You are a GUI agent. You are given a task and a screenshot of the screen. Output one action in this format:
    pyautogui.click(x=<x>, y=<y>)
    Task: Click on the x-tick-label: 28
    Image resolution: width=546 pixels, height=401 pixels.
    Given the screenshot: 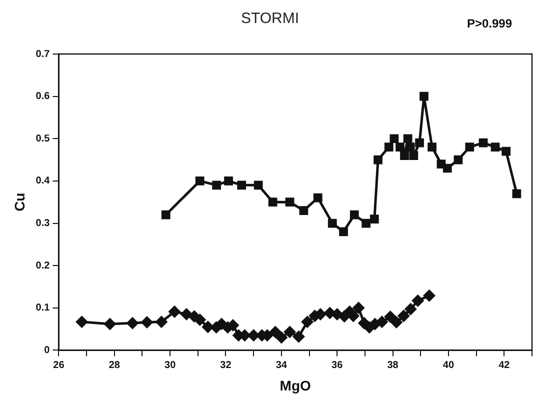 What is the action you would take?
    pyautogui.click(x=114, y=365)
    